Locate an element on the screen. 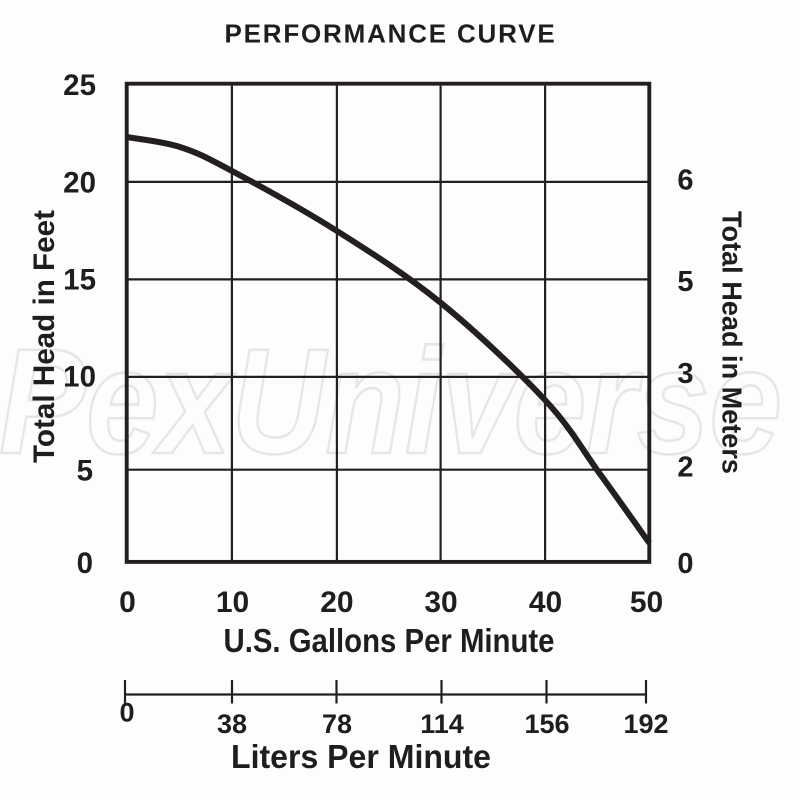 The width and height of the screenshot is (800, 800). svg-text: 114 is located at coordinates (442, 724).